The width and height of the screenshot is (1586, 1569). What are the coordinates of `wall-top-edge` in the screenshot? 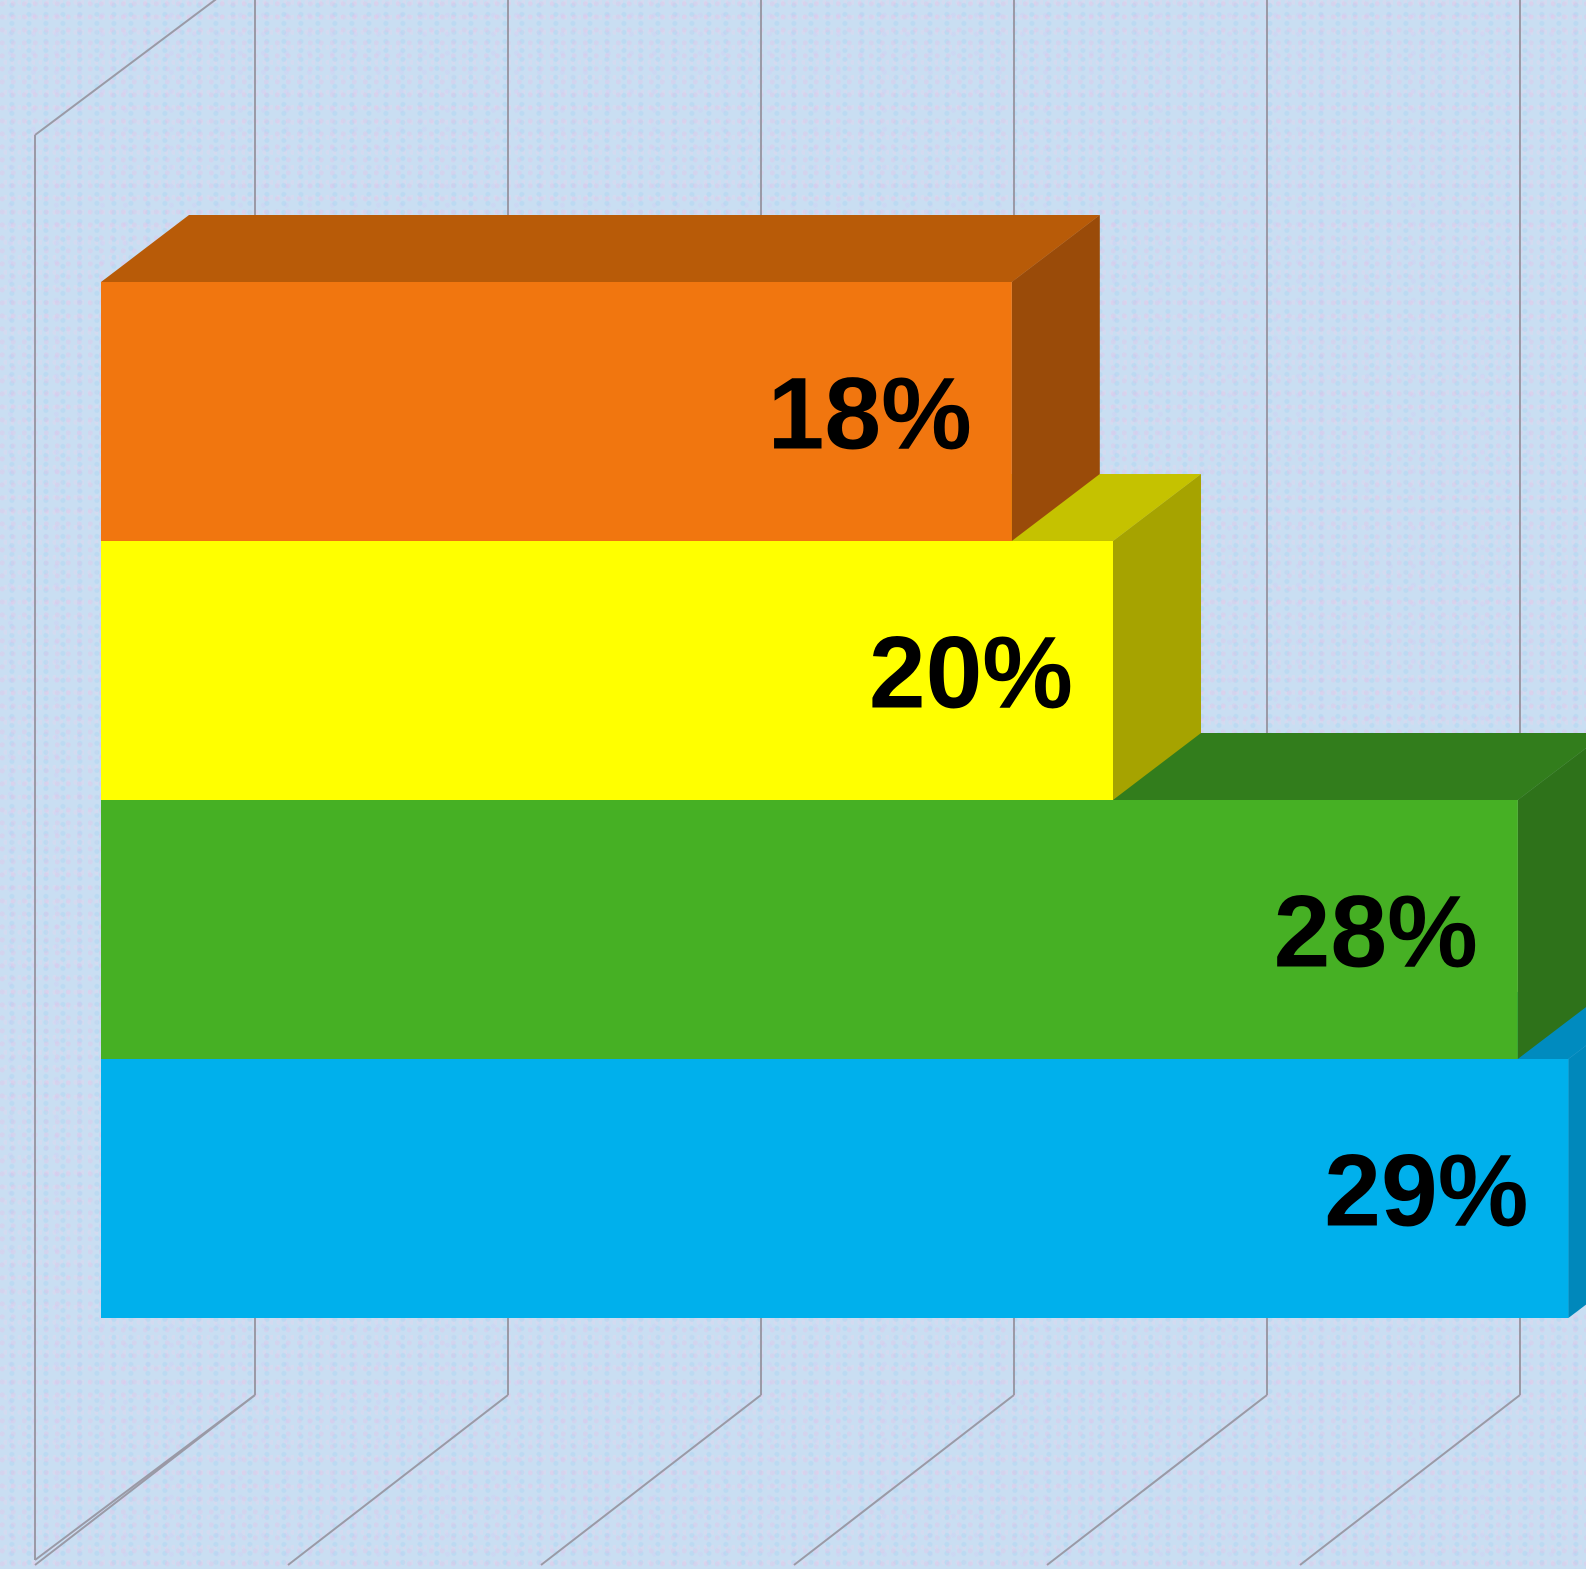 It's located at (125, 68).